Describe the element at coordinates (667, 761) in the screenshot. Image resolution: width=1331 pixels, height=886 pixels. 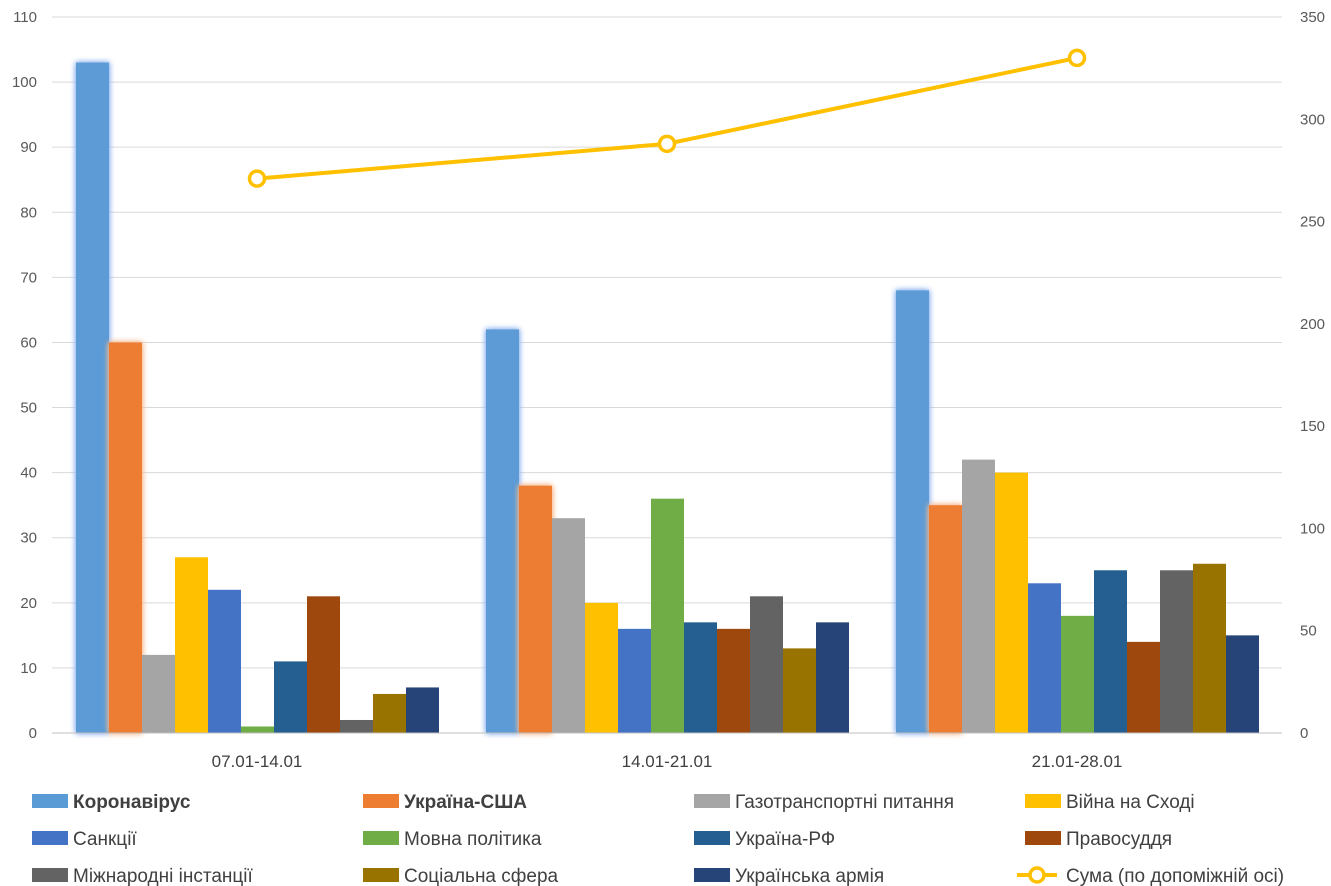
I see `x-tick-label: 14.01-21.01` at that location.